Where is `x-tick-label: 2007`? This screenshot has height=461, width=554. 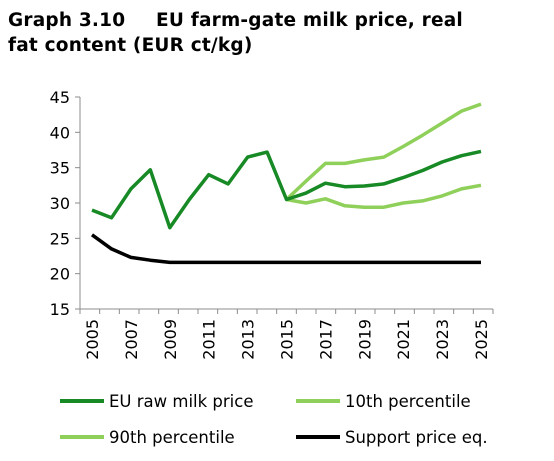 x-tick-label: 2007 is located at coordinates (131, 339).